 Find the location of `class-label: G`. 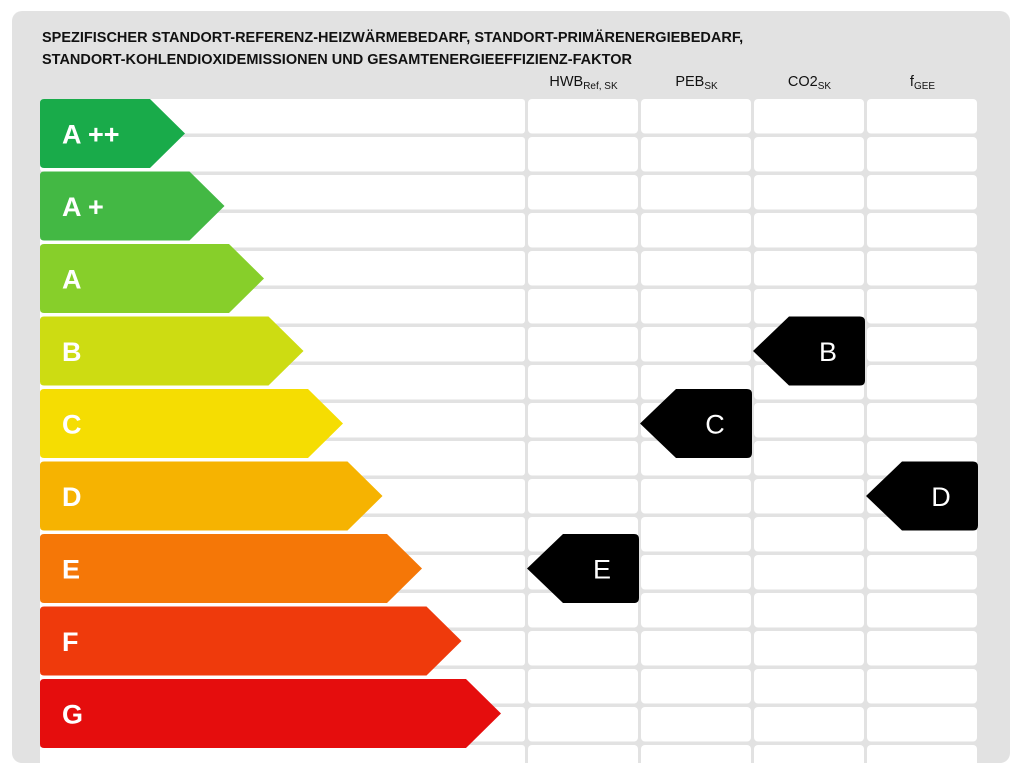

class-label: G is located at coordinates (72, 715).